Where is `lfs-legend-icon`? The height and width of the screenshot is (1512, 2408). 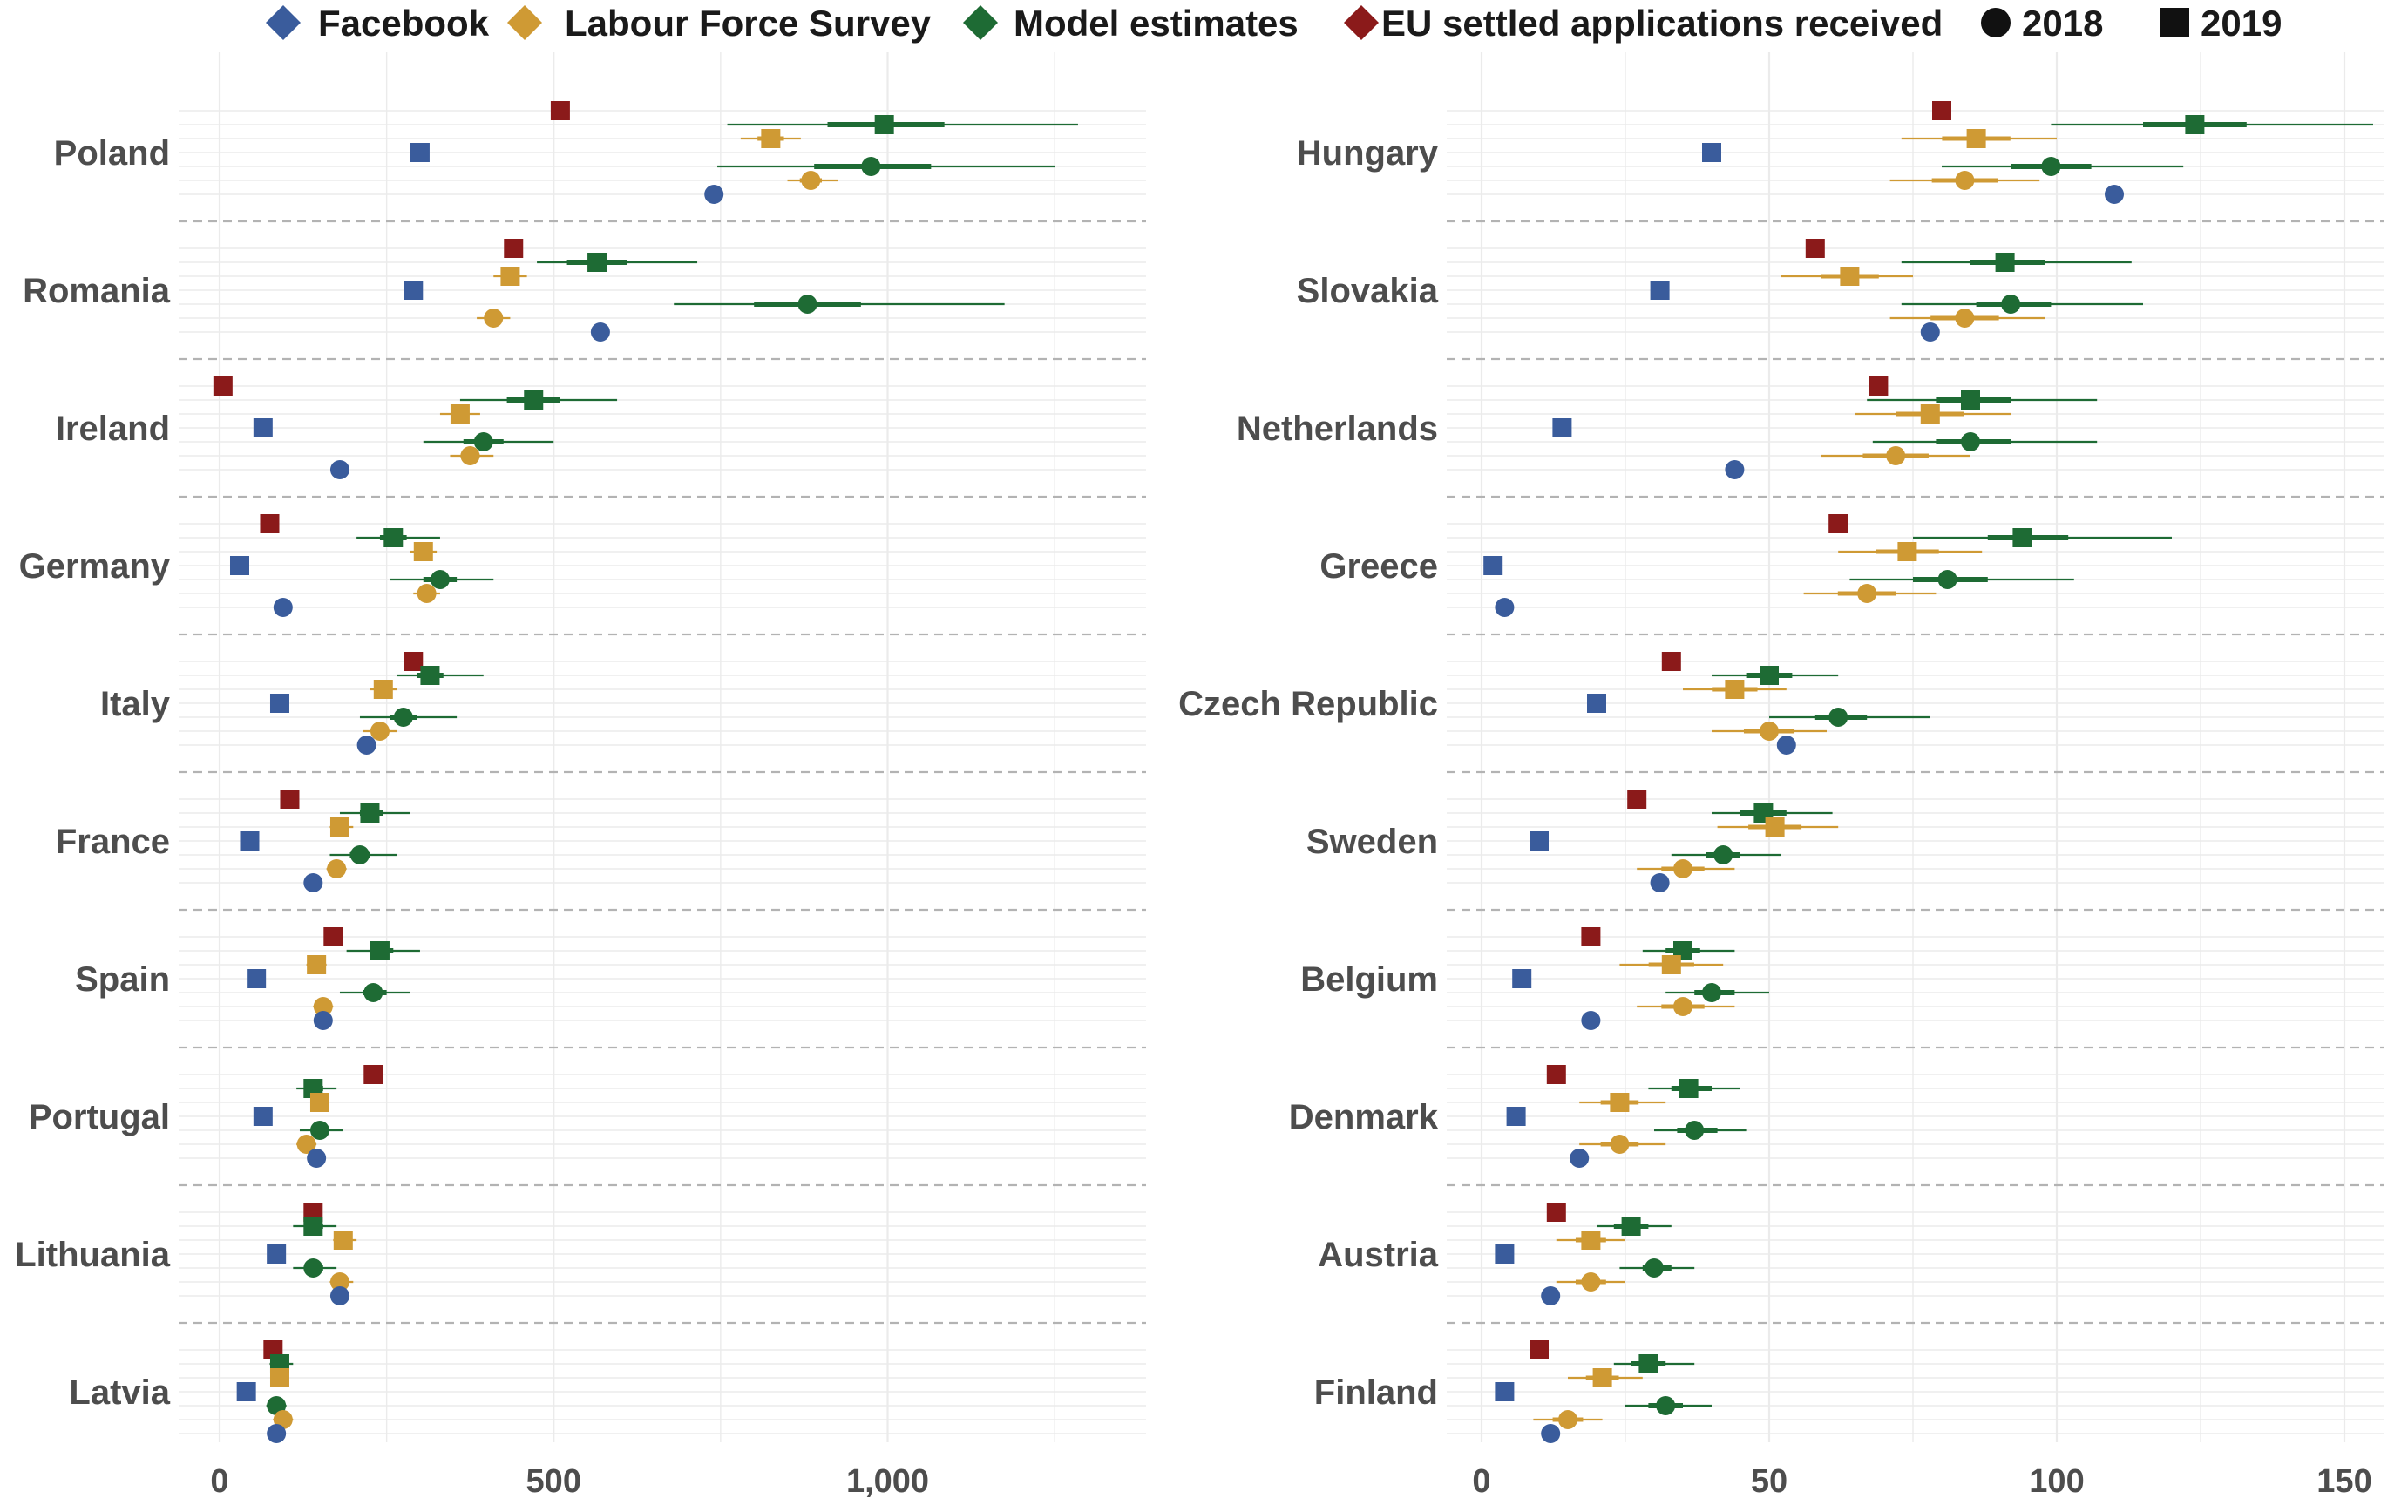 lfs-legend-icon is located at coordinates (524, 22).